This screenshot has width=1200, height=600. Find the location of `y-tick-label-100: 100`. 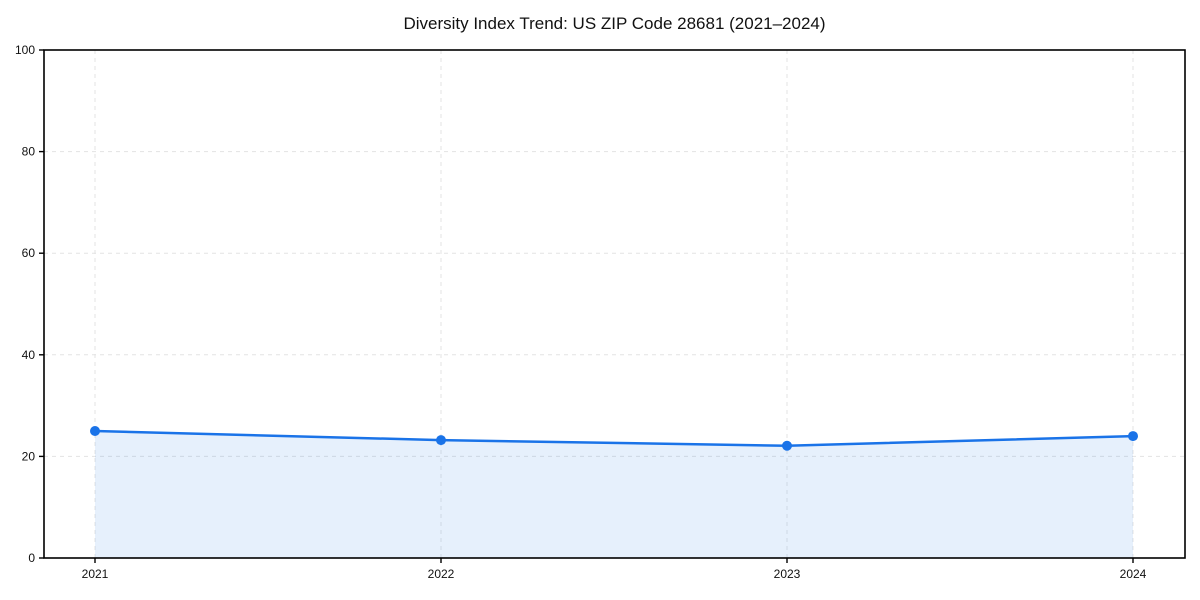

y-tick-label-100: 100 is located at coordinates (25, 50).